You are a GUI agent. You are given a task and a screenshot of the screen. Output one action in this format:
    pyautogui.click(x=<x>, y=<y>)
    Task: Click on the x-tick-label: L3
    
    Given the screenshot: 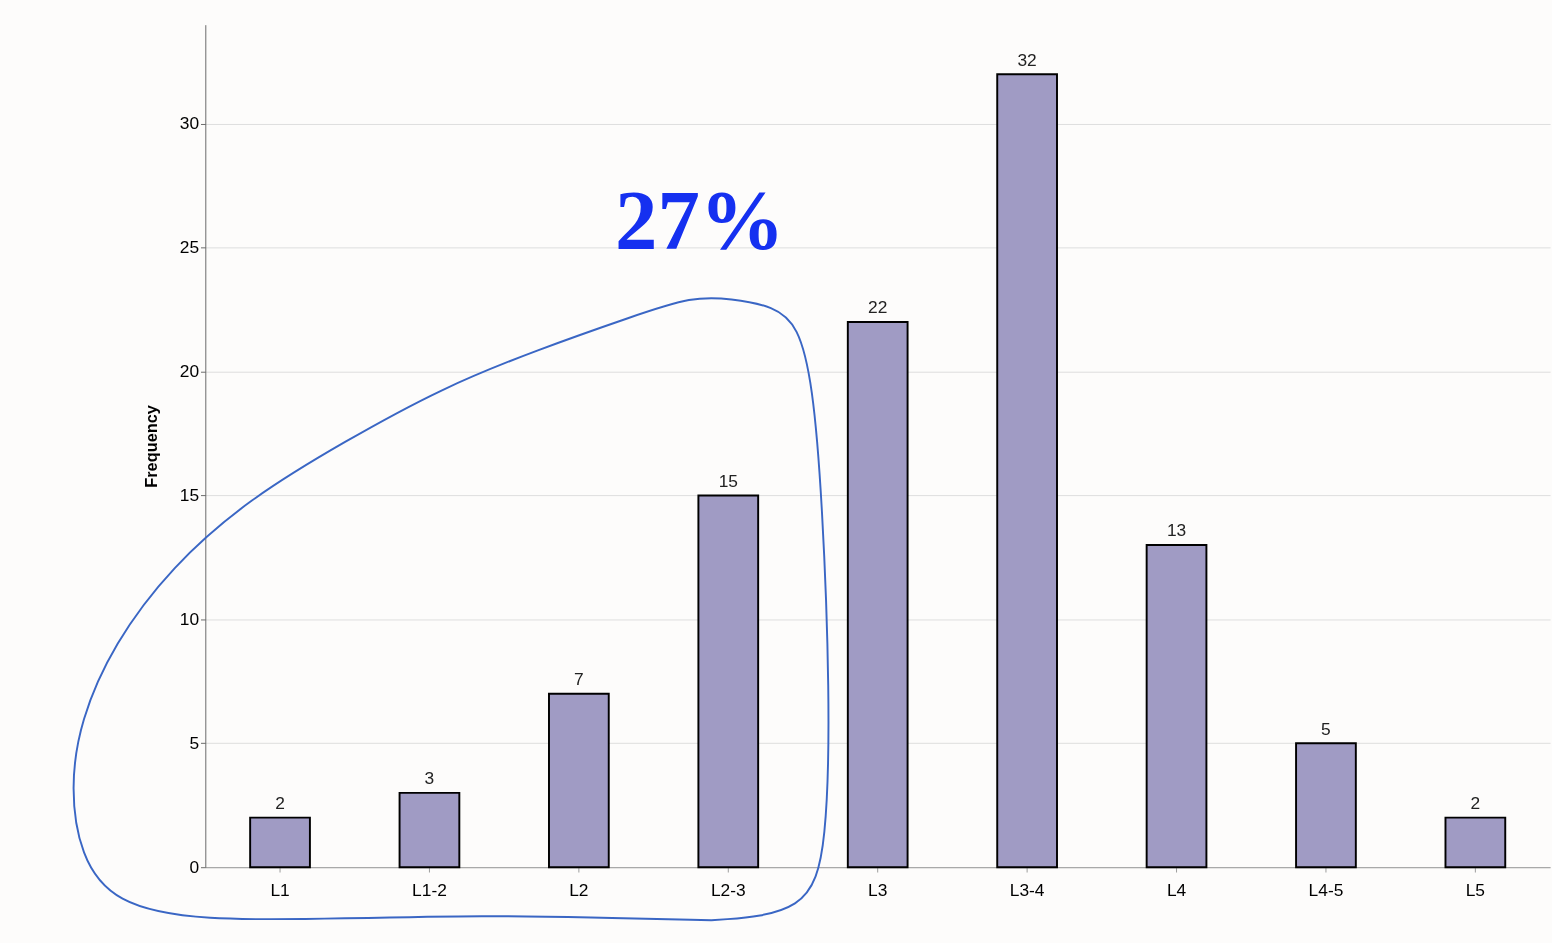 What is the action you would take?
    pyautogui.click(x=878, y=889)
    